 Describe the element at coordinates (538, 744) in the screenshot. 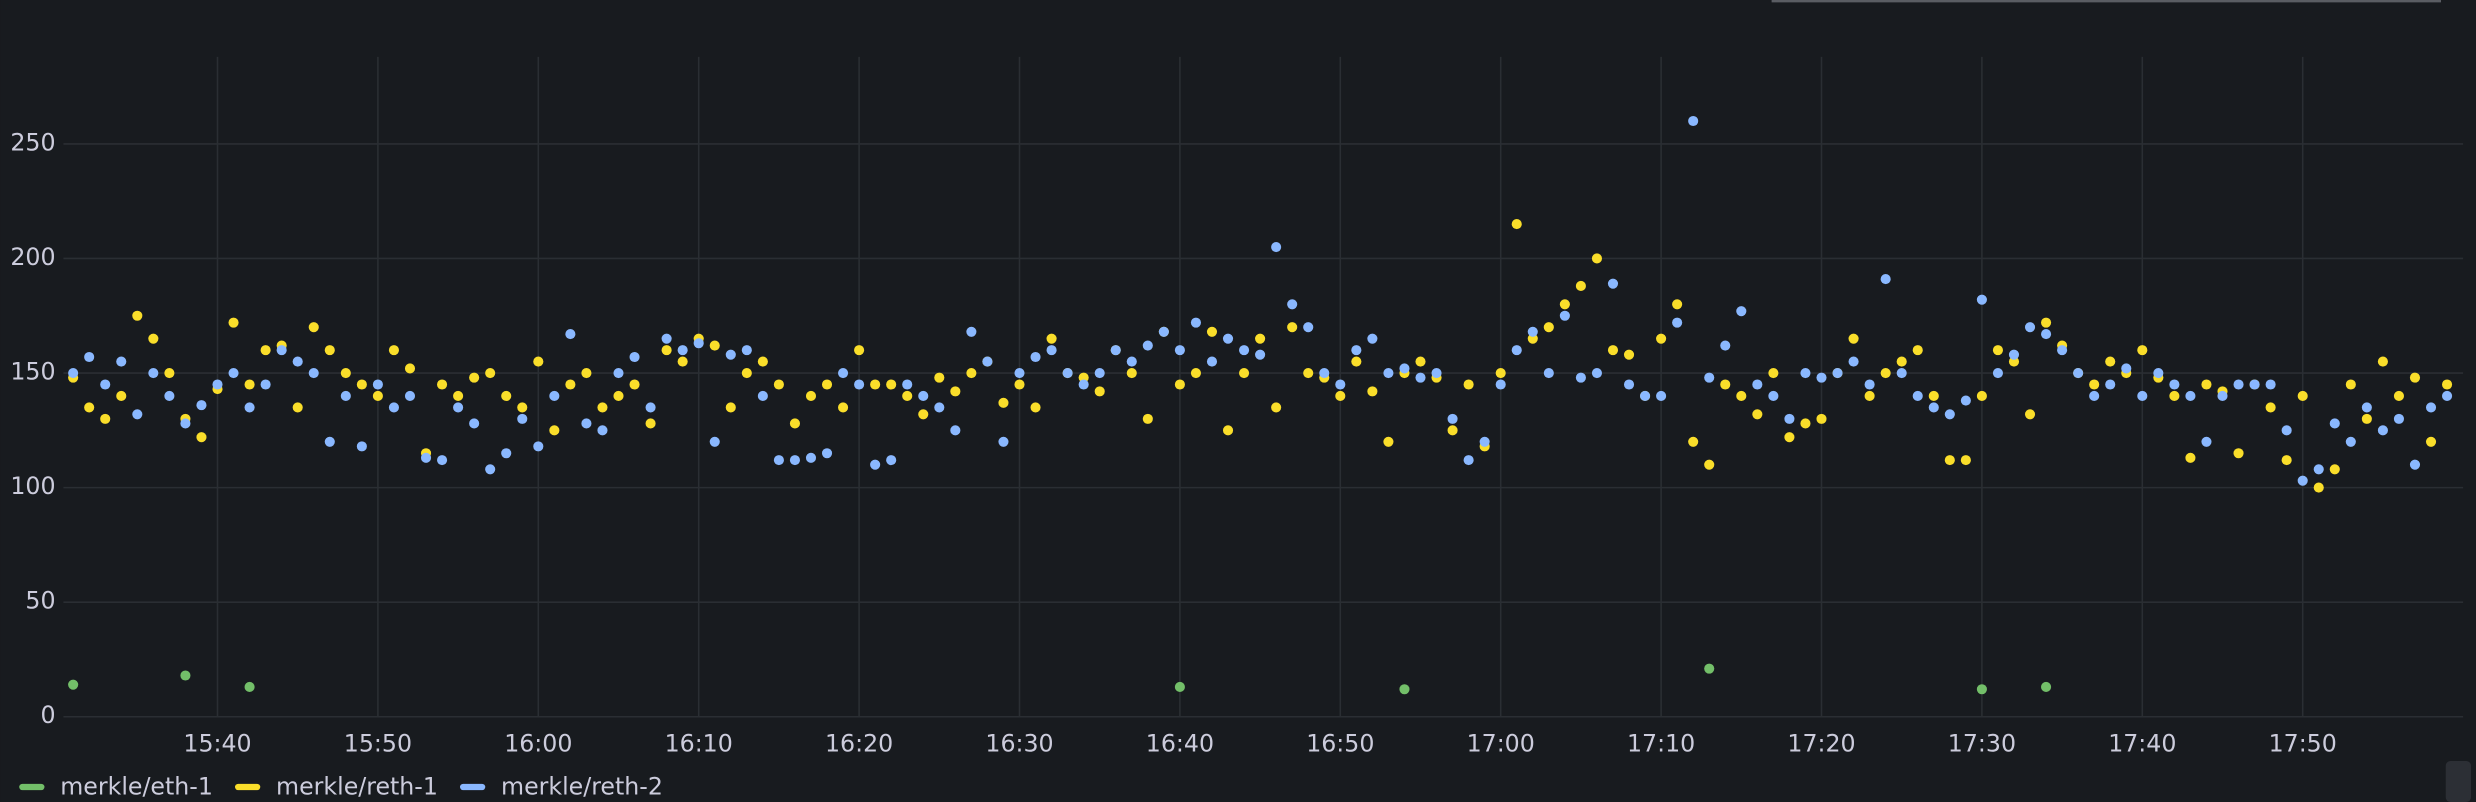

I see `x-tick-label: 16:00` at that location.